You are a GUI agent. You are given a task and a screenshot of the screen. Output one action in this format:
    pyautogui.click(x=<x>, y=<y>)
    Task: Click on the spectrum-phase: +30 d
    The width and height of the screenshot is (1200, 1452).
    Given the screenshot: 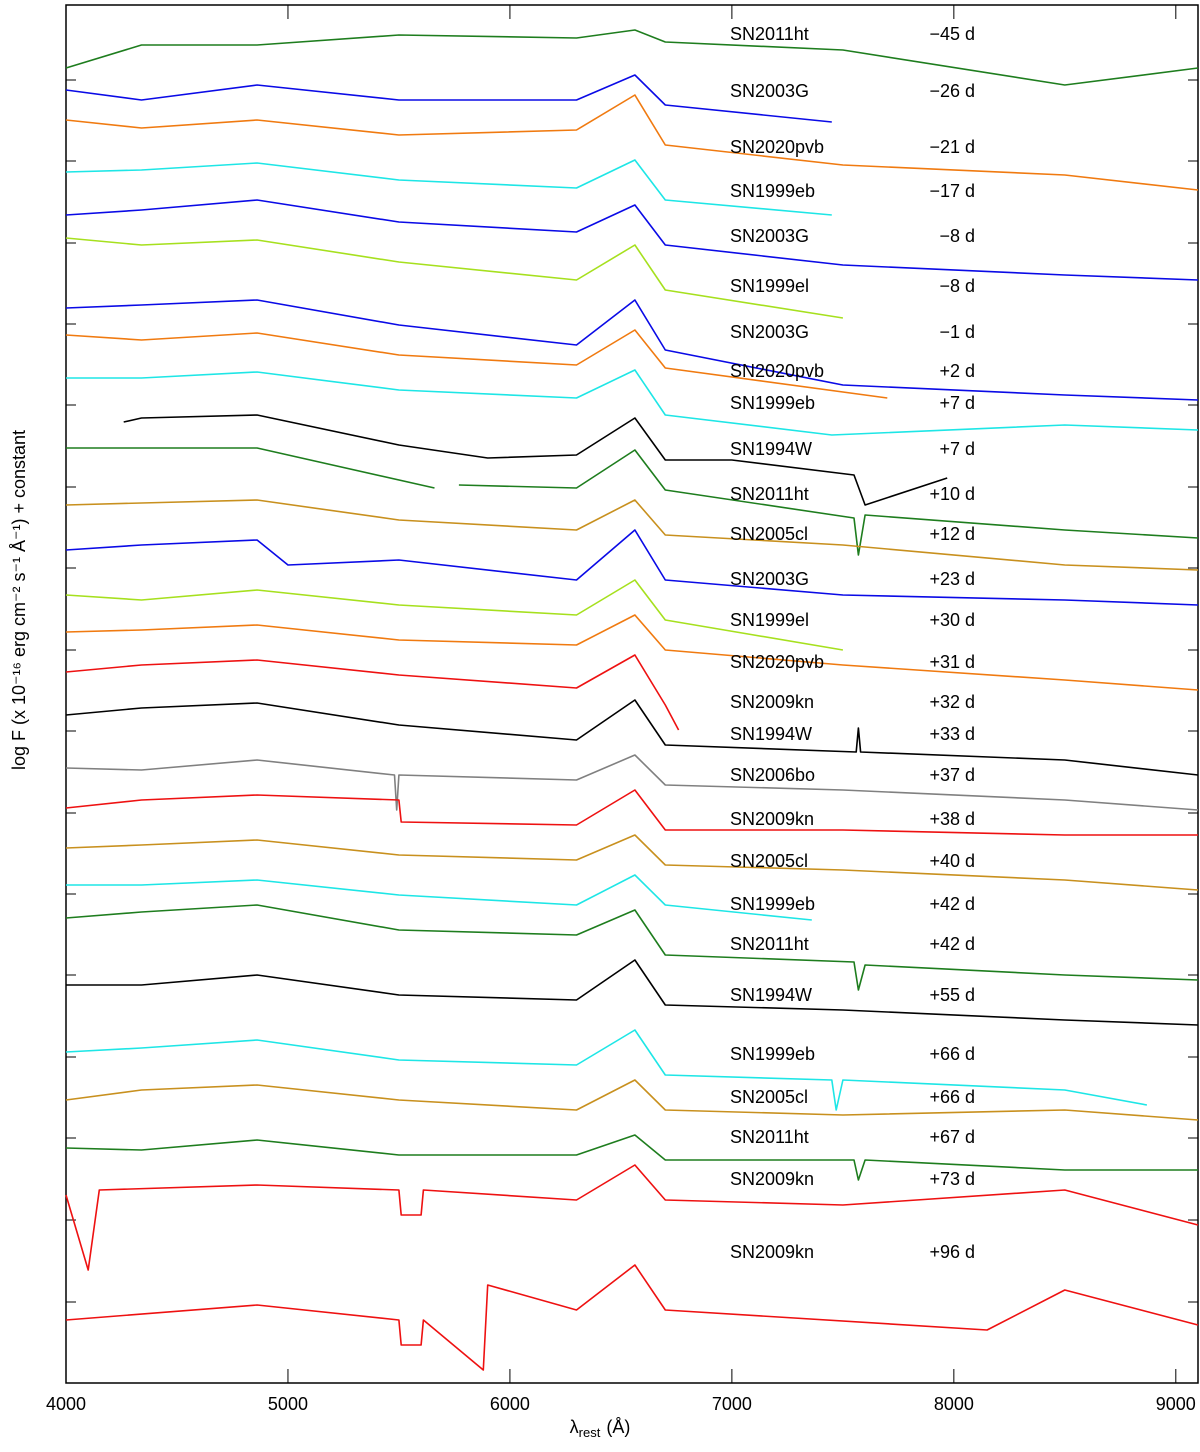 What is the action you would take?
    pyautogui.click(x=952, y=620)
    